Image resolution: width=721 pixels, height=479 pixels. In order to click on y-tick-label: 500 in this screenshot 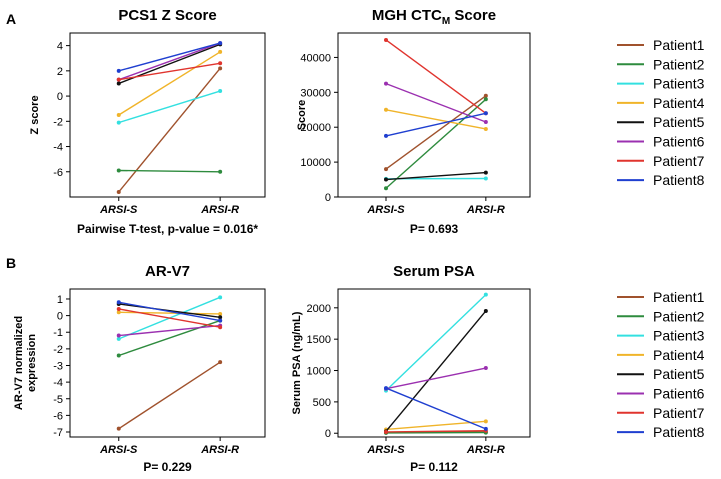, I will do `click(322, 403)`.